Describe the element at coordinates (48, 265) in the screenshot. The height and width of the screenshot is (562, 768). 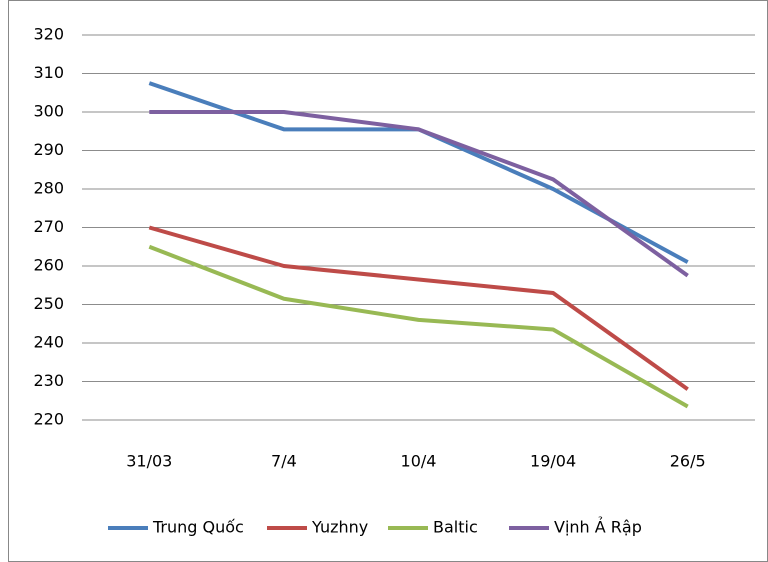
I see `y-tick-label: 260` at that location.